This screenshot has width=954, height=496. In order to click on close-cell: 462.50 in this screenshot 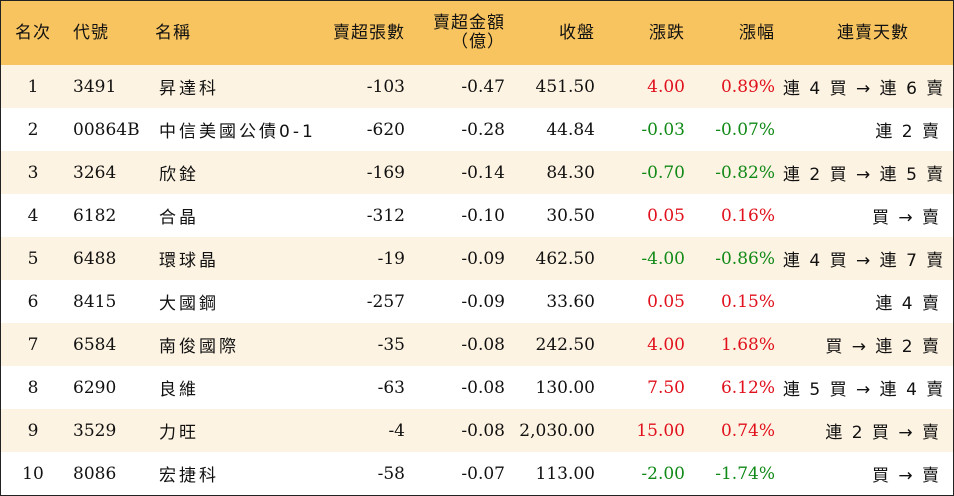, I will do `click(565, 258)`.